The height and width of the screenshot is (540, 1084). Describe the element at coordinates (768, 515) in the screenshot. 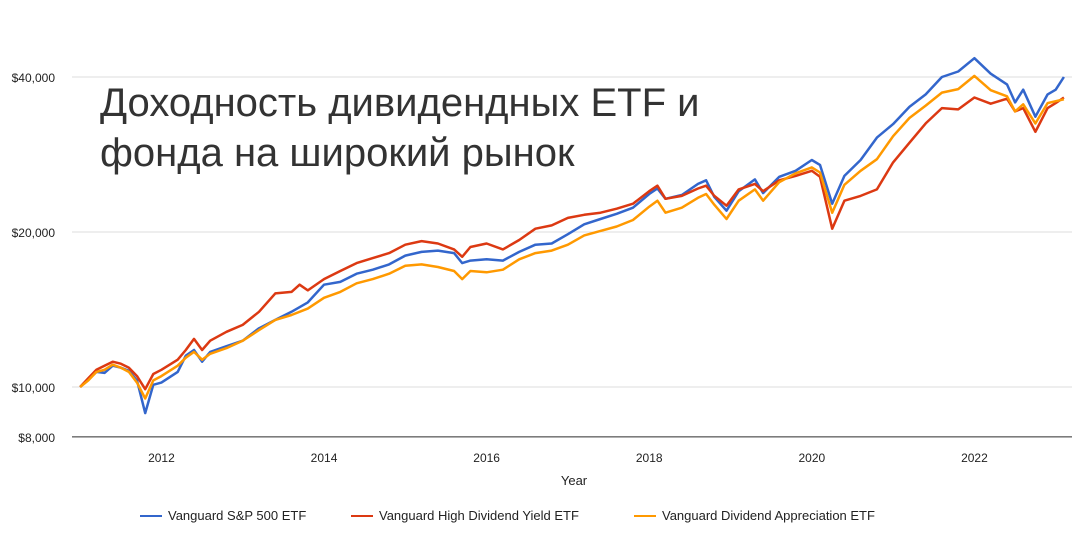

I see `legend-label: Vanguard Dividend Appreciation ETF` at that location.